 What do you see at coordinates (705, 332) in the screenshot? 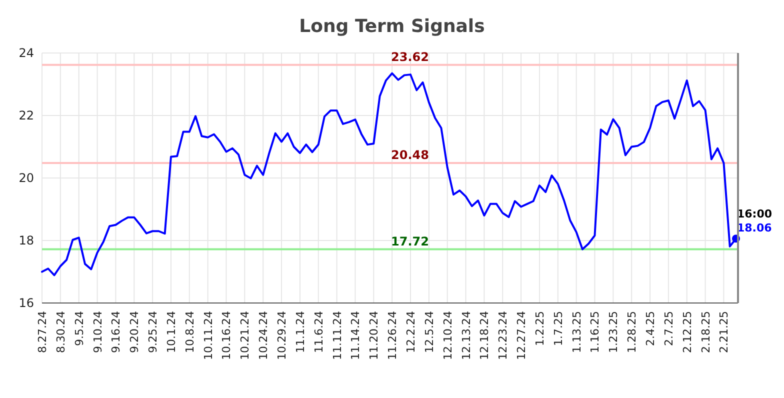
I see `x-tick-label: 2.18.25` at bounding box center [705, 332].